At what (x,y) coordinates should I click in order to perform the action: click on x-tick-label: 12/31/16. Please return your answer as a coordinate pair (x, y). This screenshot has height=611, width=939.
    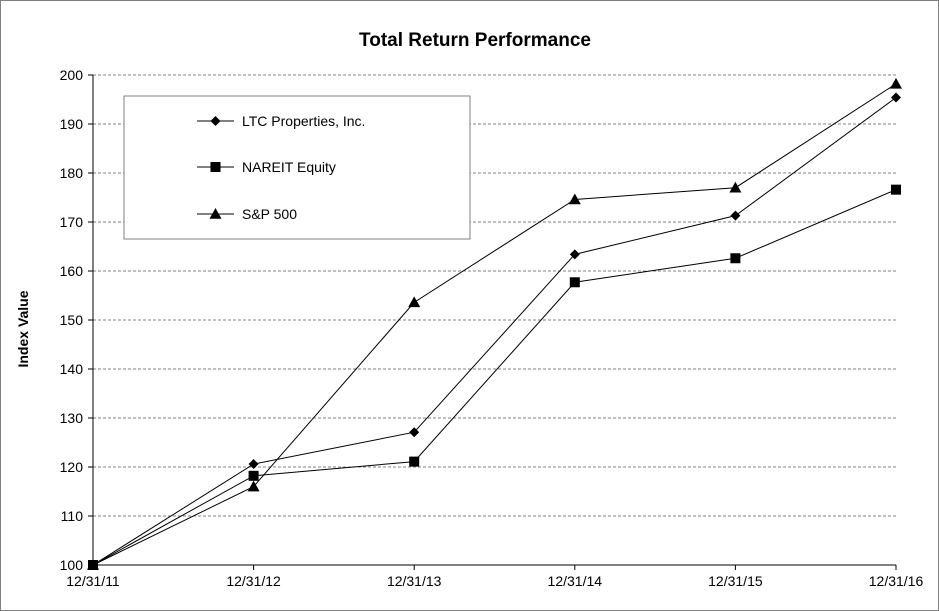
    Looking at the image, I should click on (896, 581).